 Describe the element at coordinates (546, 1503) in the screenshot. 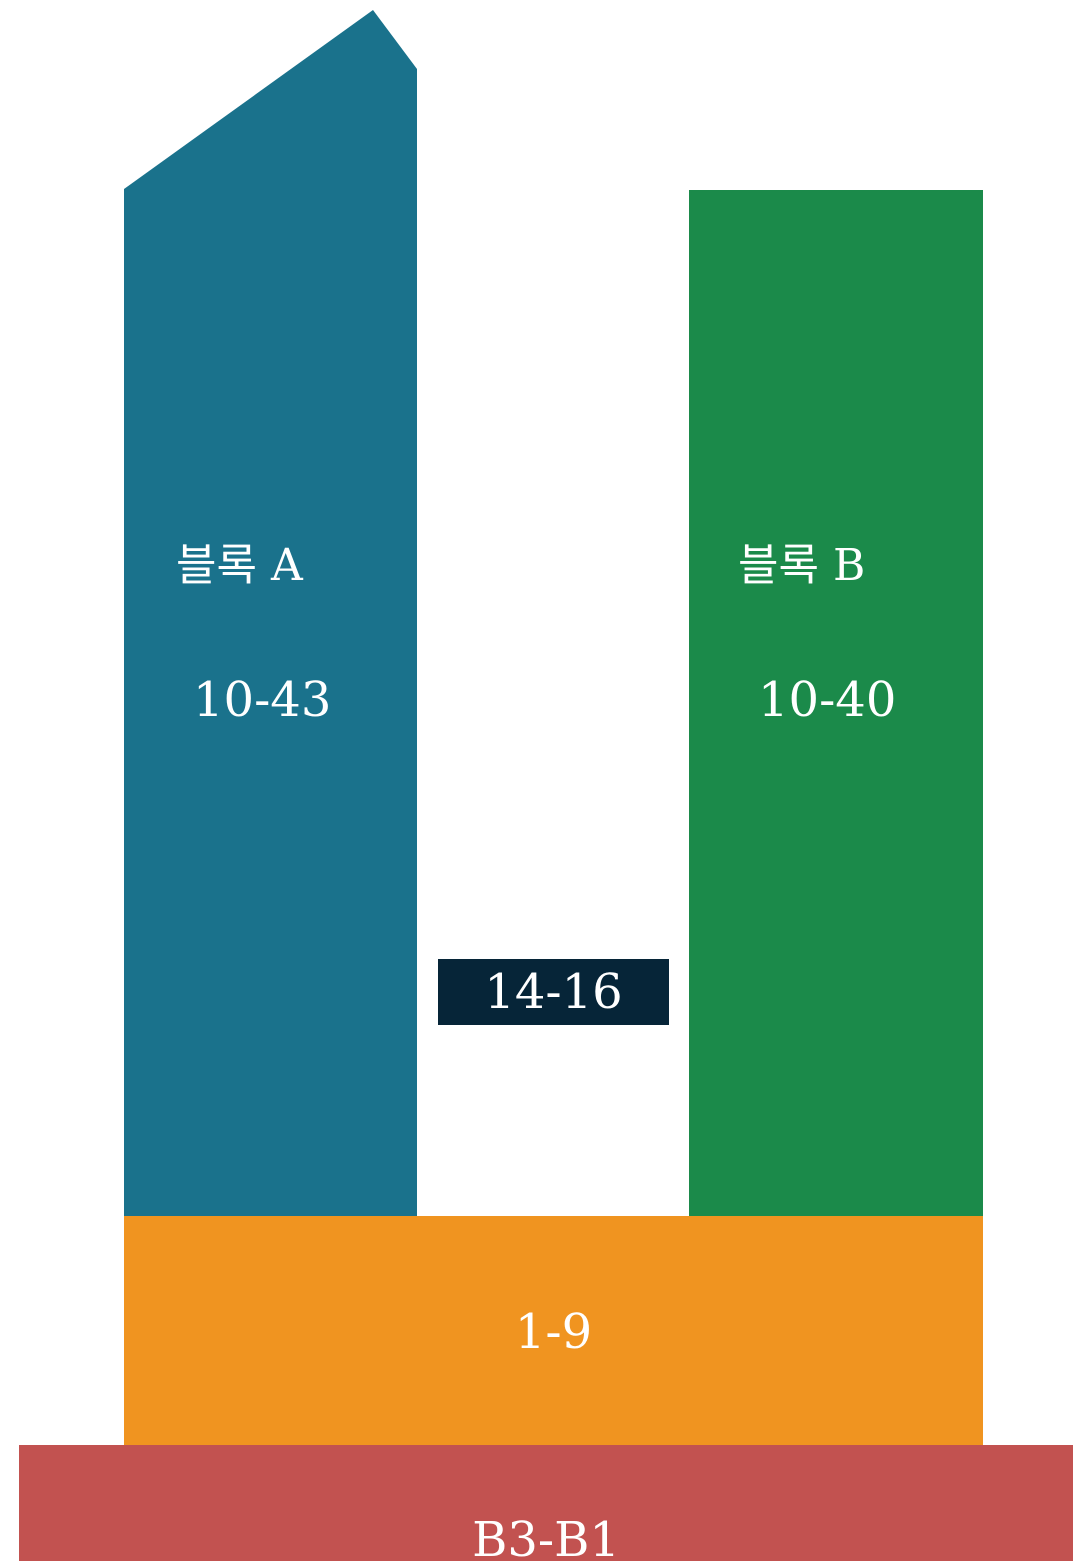

I see `basement-block` at that location.